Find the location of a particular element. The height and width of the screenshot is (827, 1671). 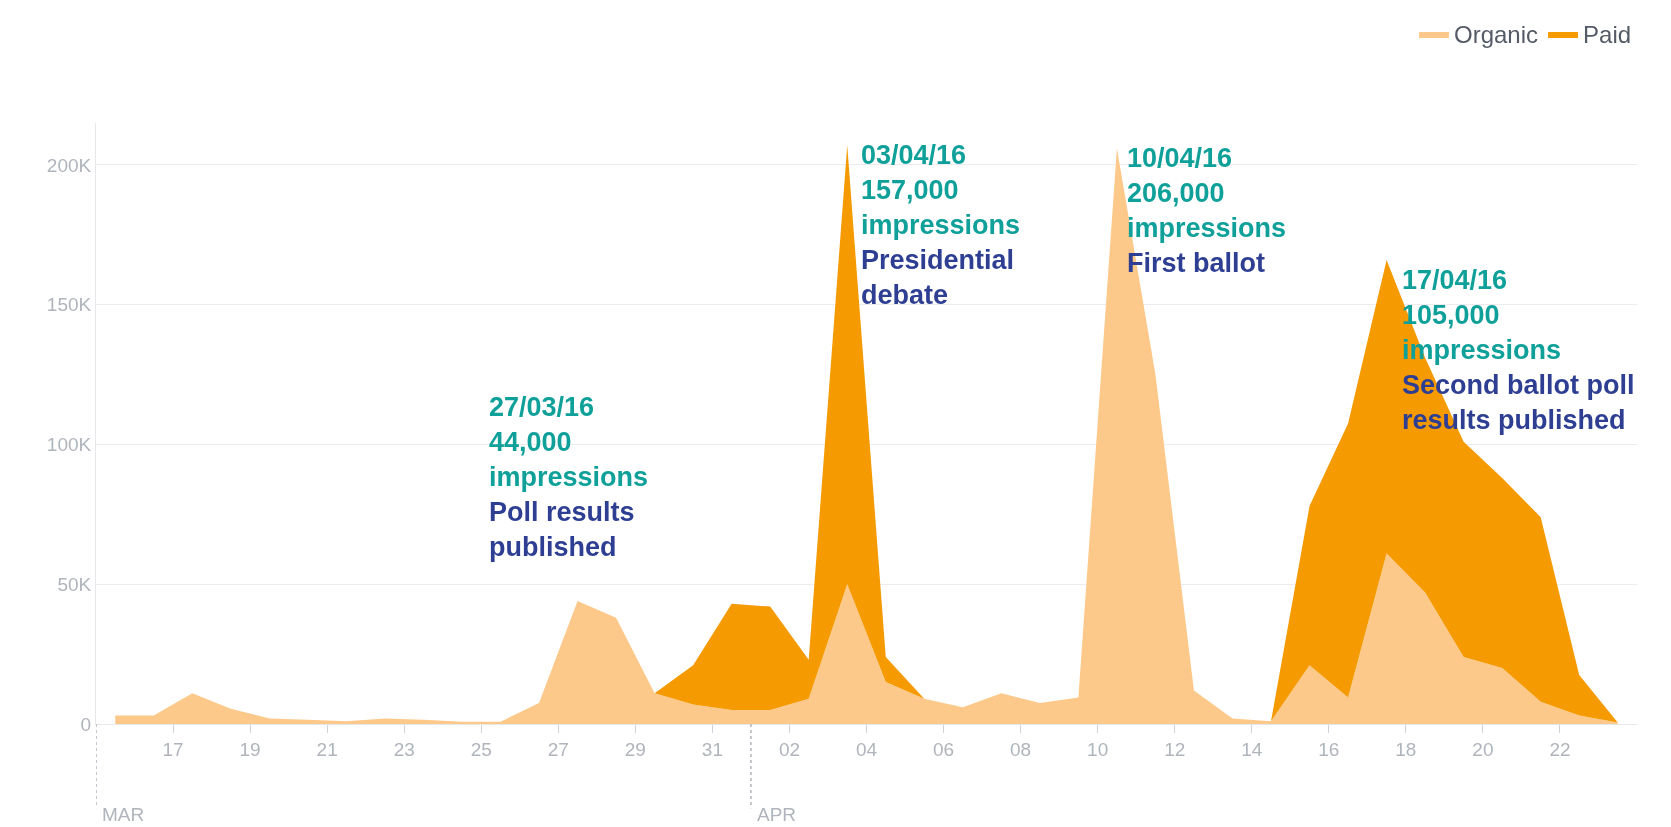

y-tick-label: 0 is located at coordinates (86, 724).